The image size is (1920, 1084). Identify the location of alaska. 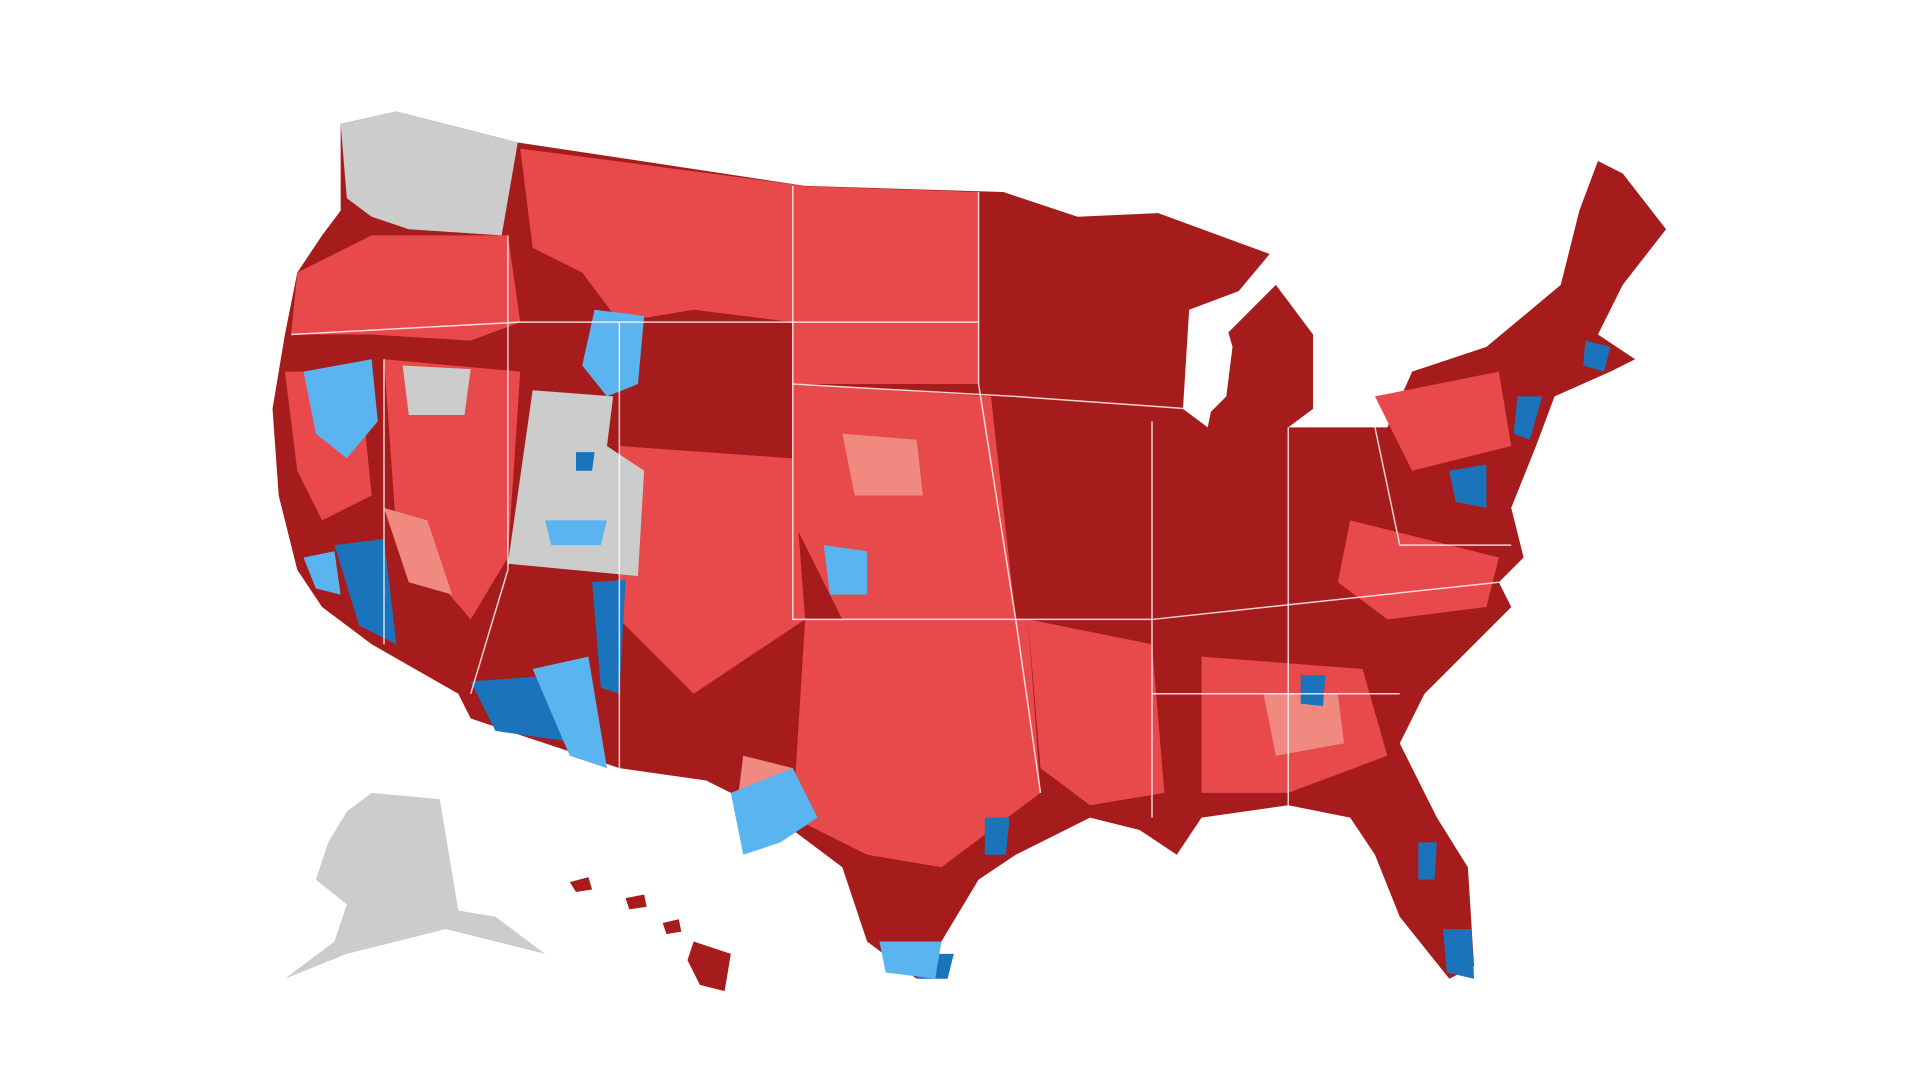
(415, 885).